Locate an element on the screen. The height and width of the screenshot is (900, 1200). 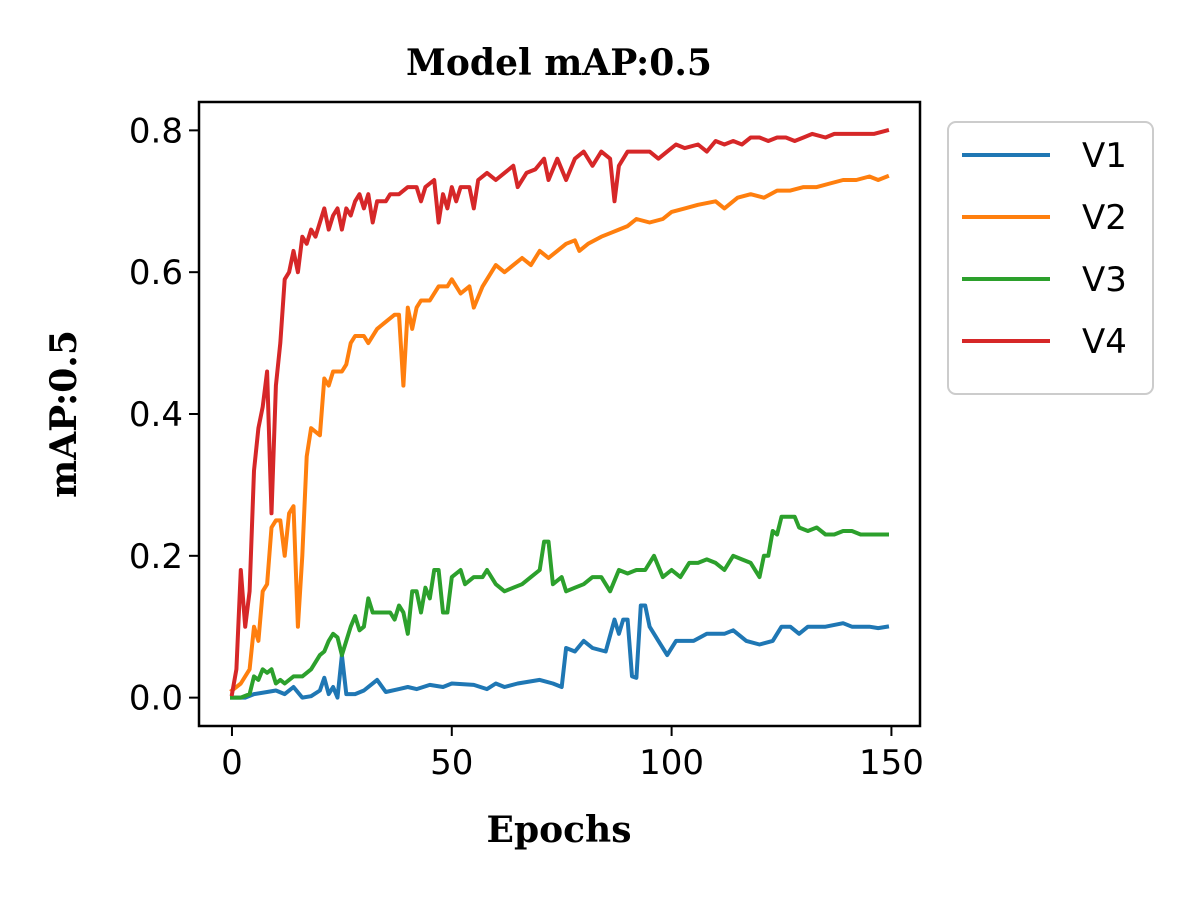
series-line-v3 is located at coordinates (559, 607).